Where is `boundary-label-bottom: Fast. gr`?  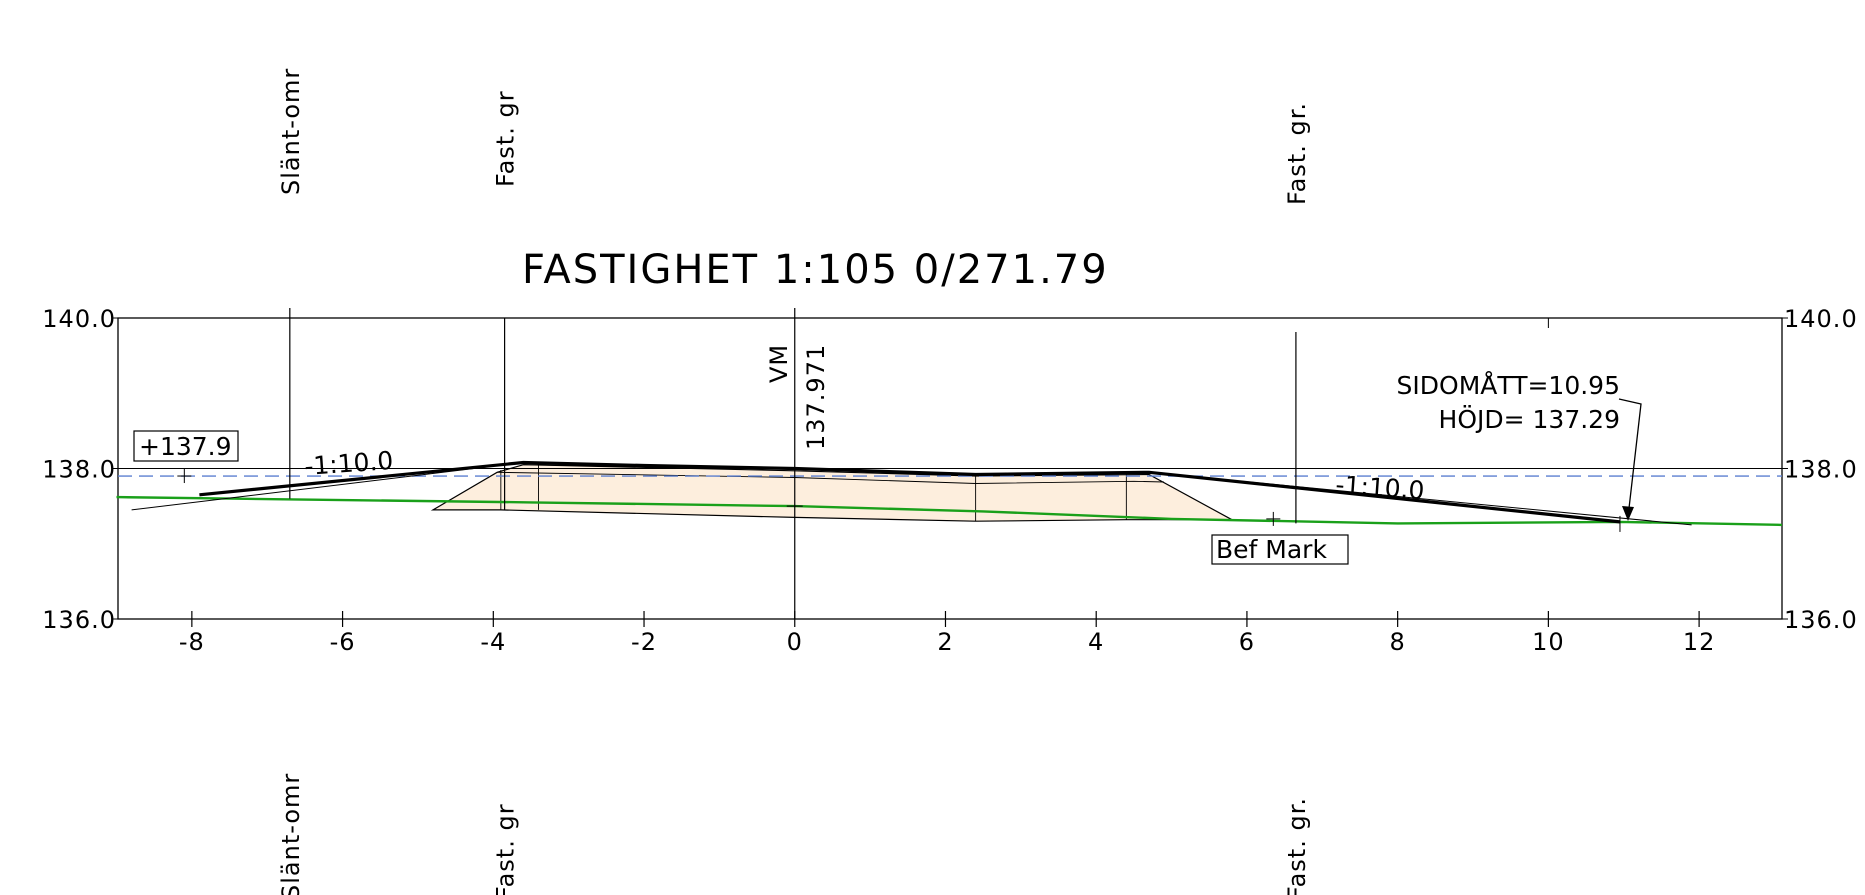 boundary-label-bottom: Fast. gr is located at coordinates (506, 849).